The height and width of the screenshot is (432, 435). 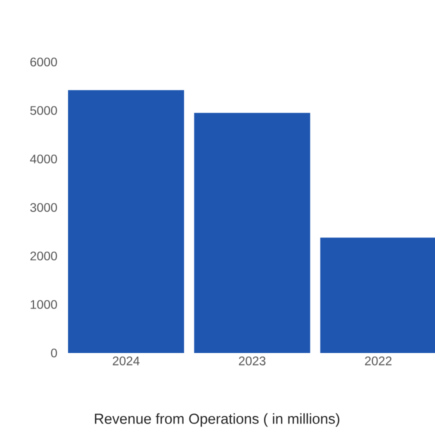 What do you see at coordinates (378, 361) in the screenshot?
I see `x-tick-label: 2022` at bounding box center [378, 361].